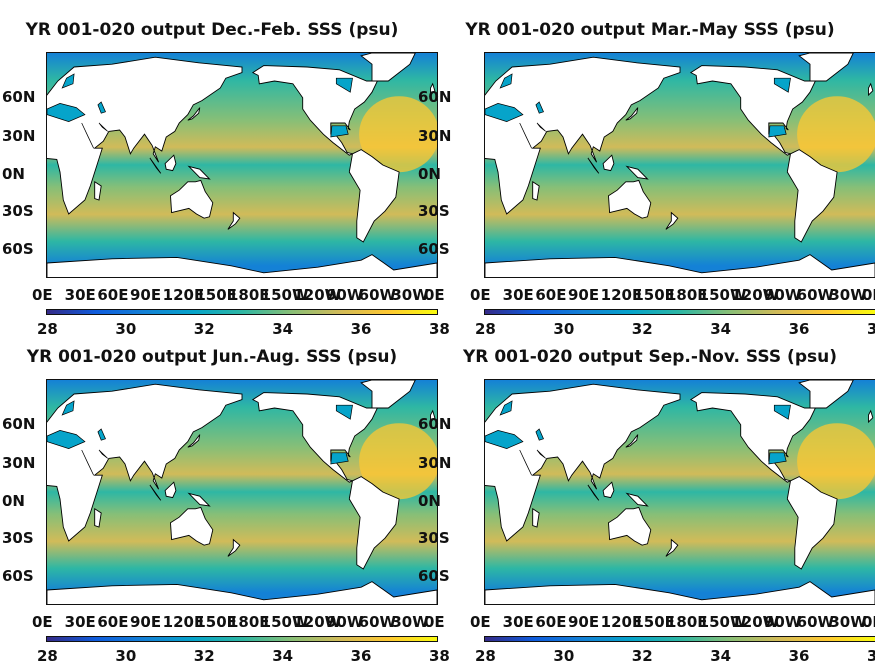  What do you see at coordinates (650, 30) in the screenshot?
I see `panel-title: YR 001-020 output Mar.-May SSS (psu)` at bounding box center [650, 30].